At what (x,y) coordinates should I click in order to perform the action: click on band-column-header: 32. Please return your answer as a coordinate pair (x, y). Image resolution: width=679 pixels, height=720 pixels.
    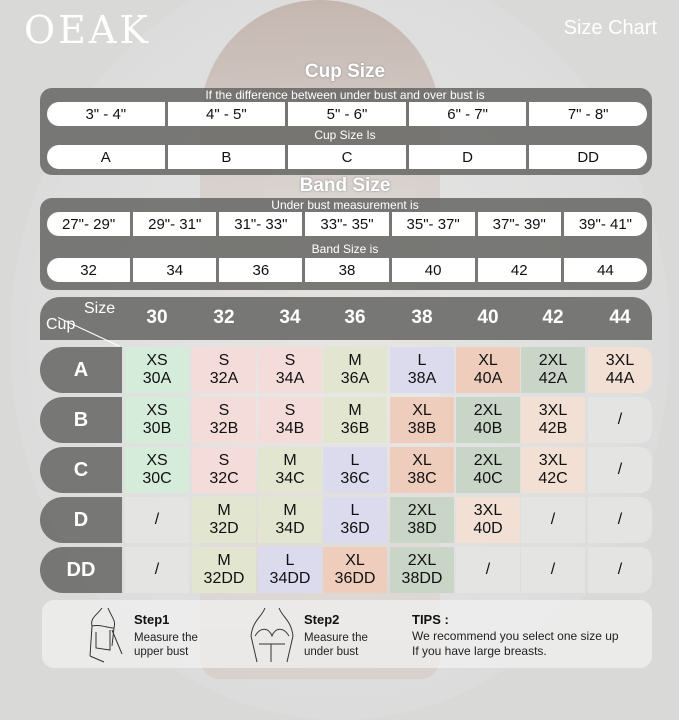
    Looking at the image, I should click on (224, 317).